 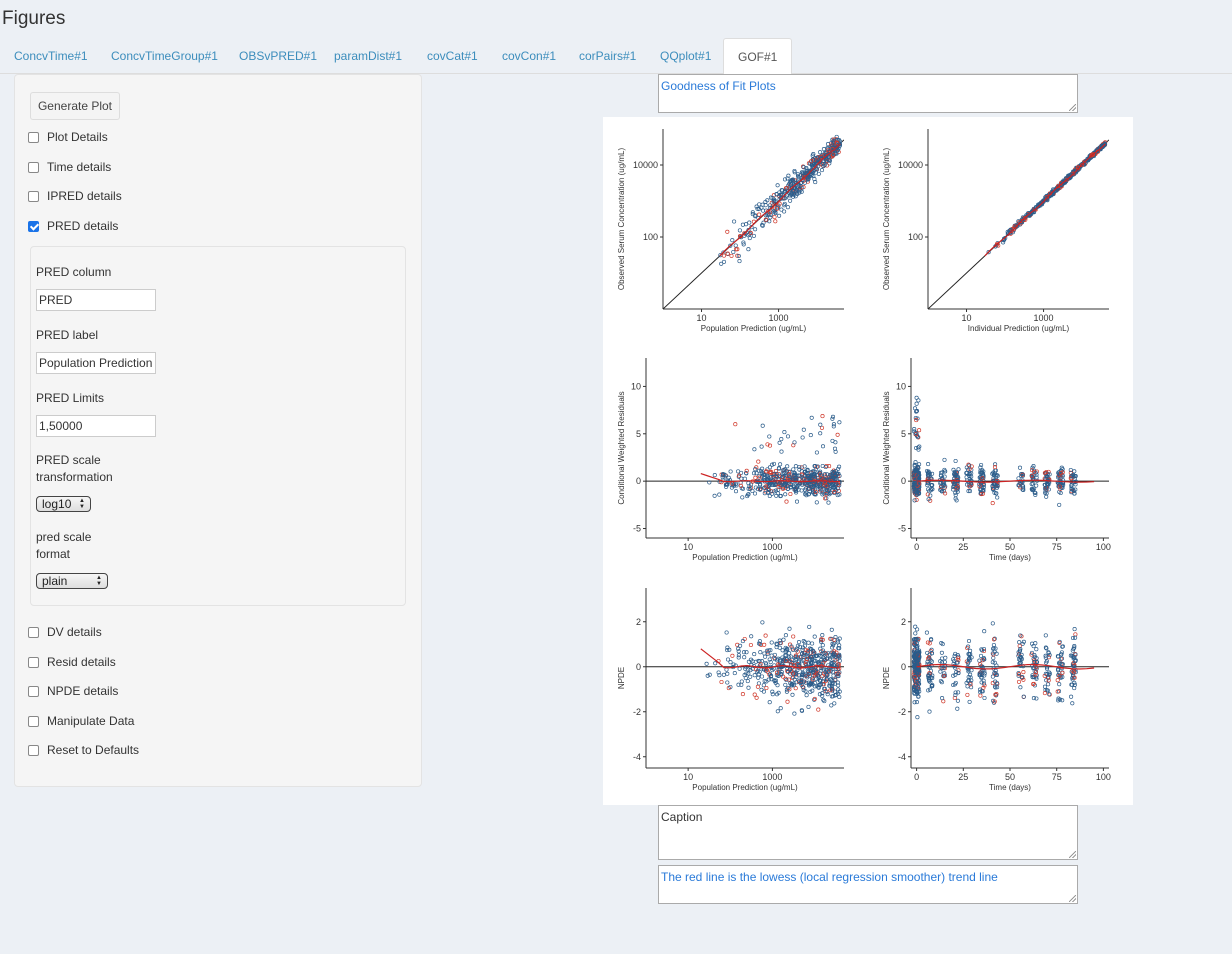 I want to click on title-textarea: Goodness of Fit Plots, so click(x=868, y=93).